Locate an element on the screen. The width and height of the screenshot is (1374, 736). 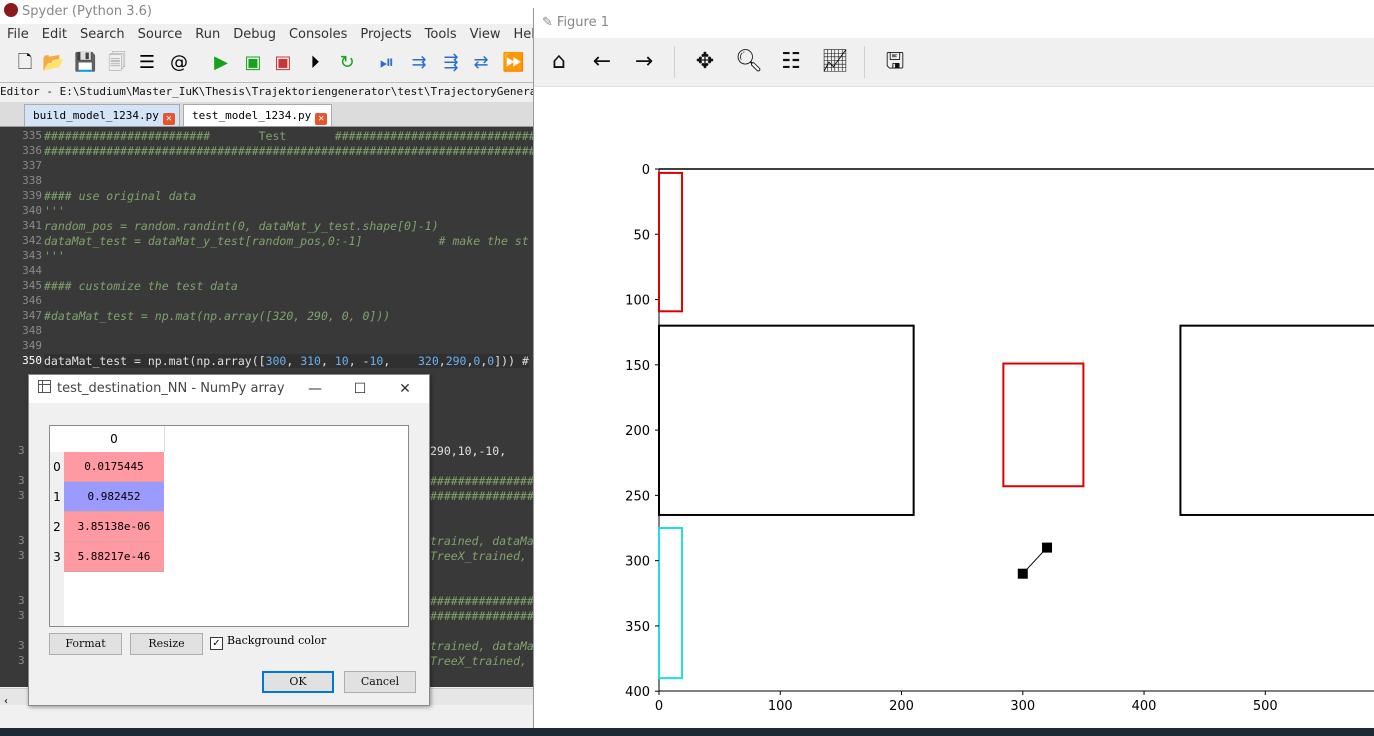
y-tick-label: 0 is located at coordinates (646, 170).